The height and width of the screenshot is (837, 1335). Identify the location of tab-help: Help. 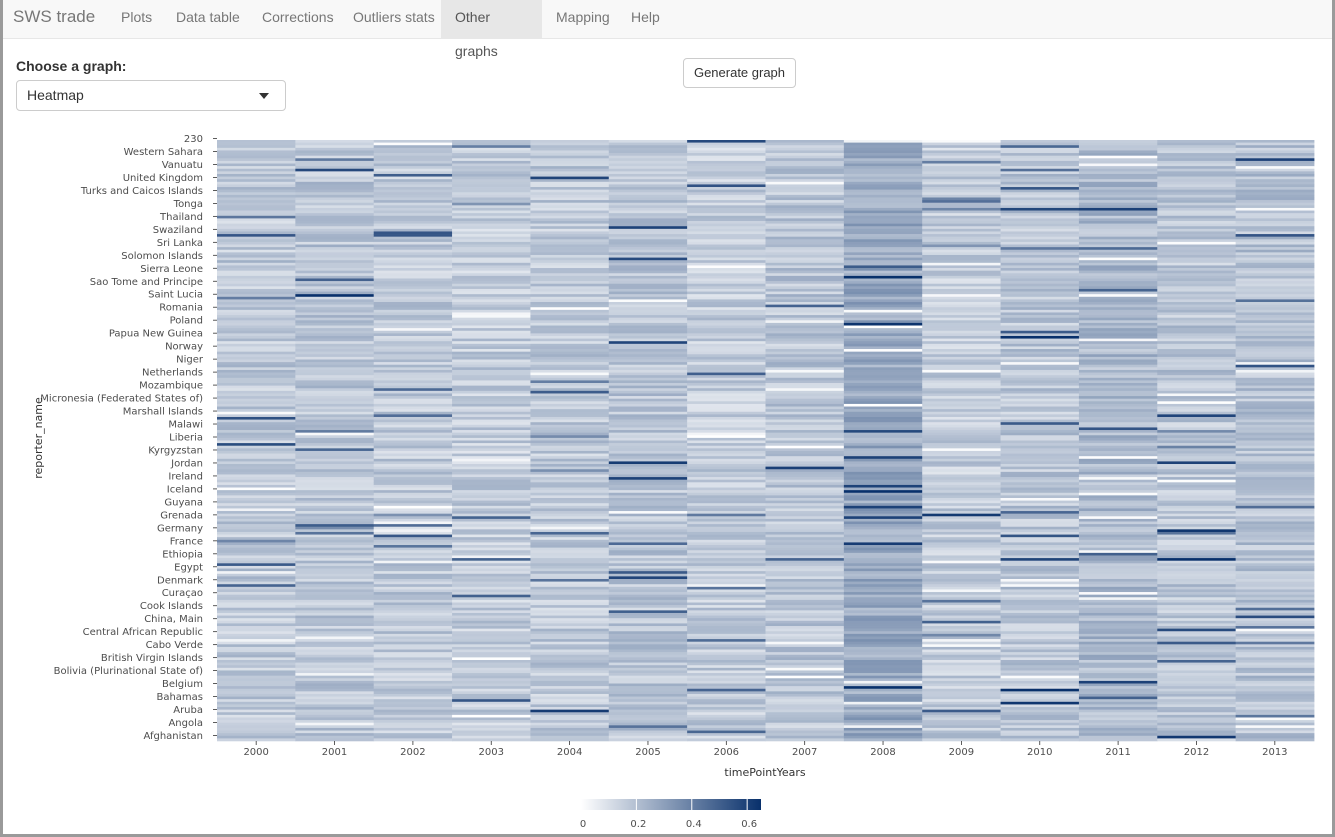
(645, 17).